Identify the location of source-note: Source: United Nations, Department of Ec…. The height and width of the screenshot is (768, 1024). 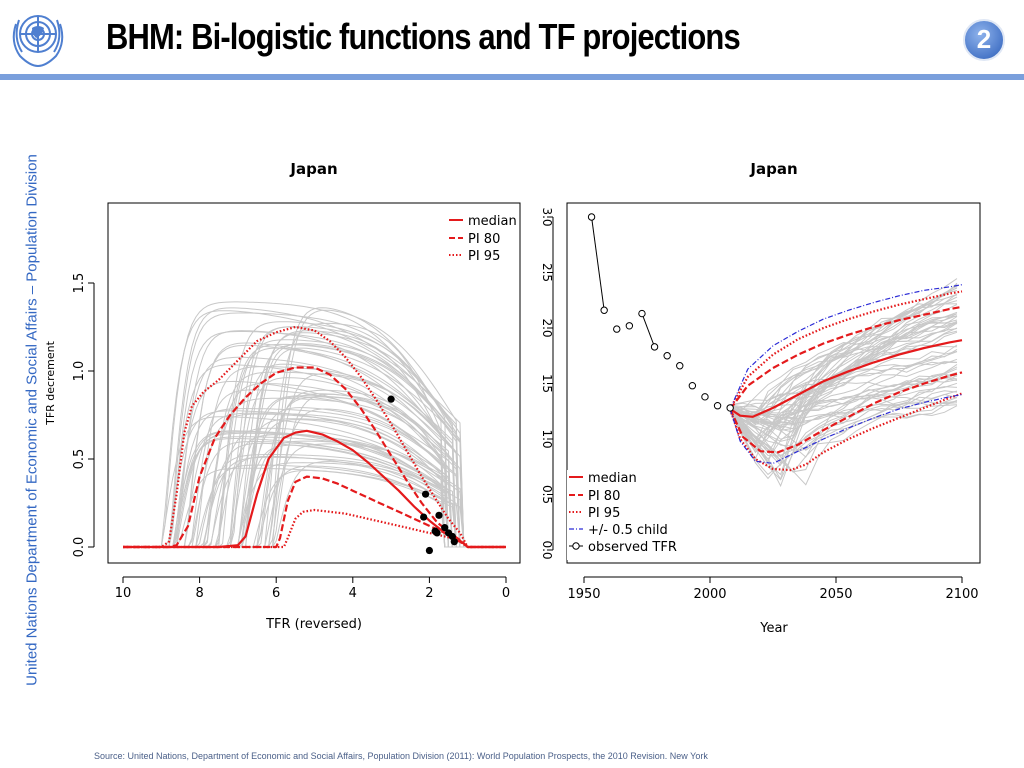
(401, 756).